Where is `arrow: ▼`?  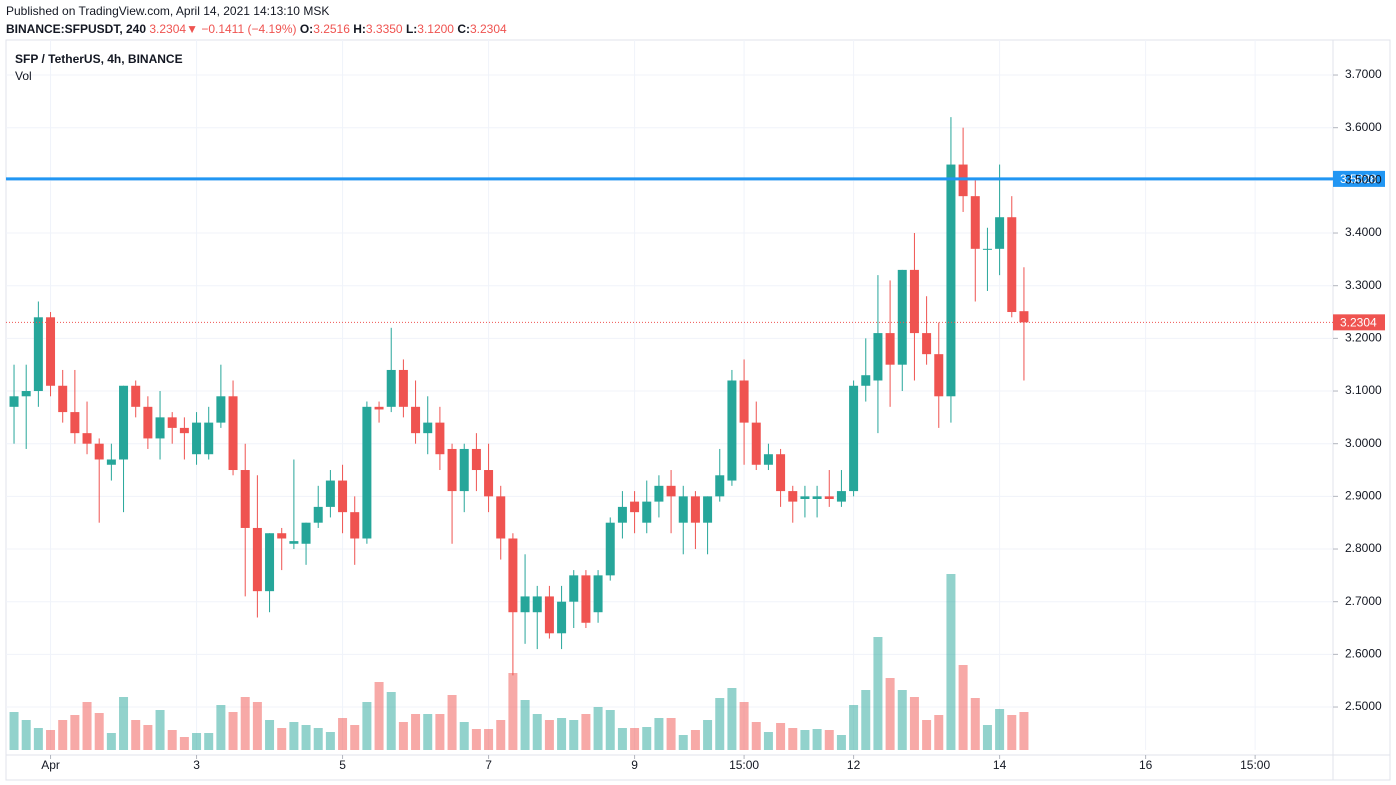
arrow: ▼ is located at coordinates (192, 29).